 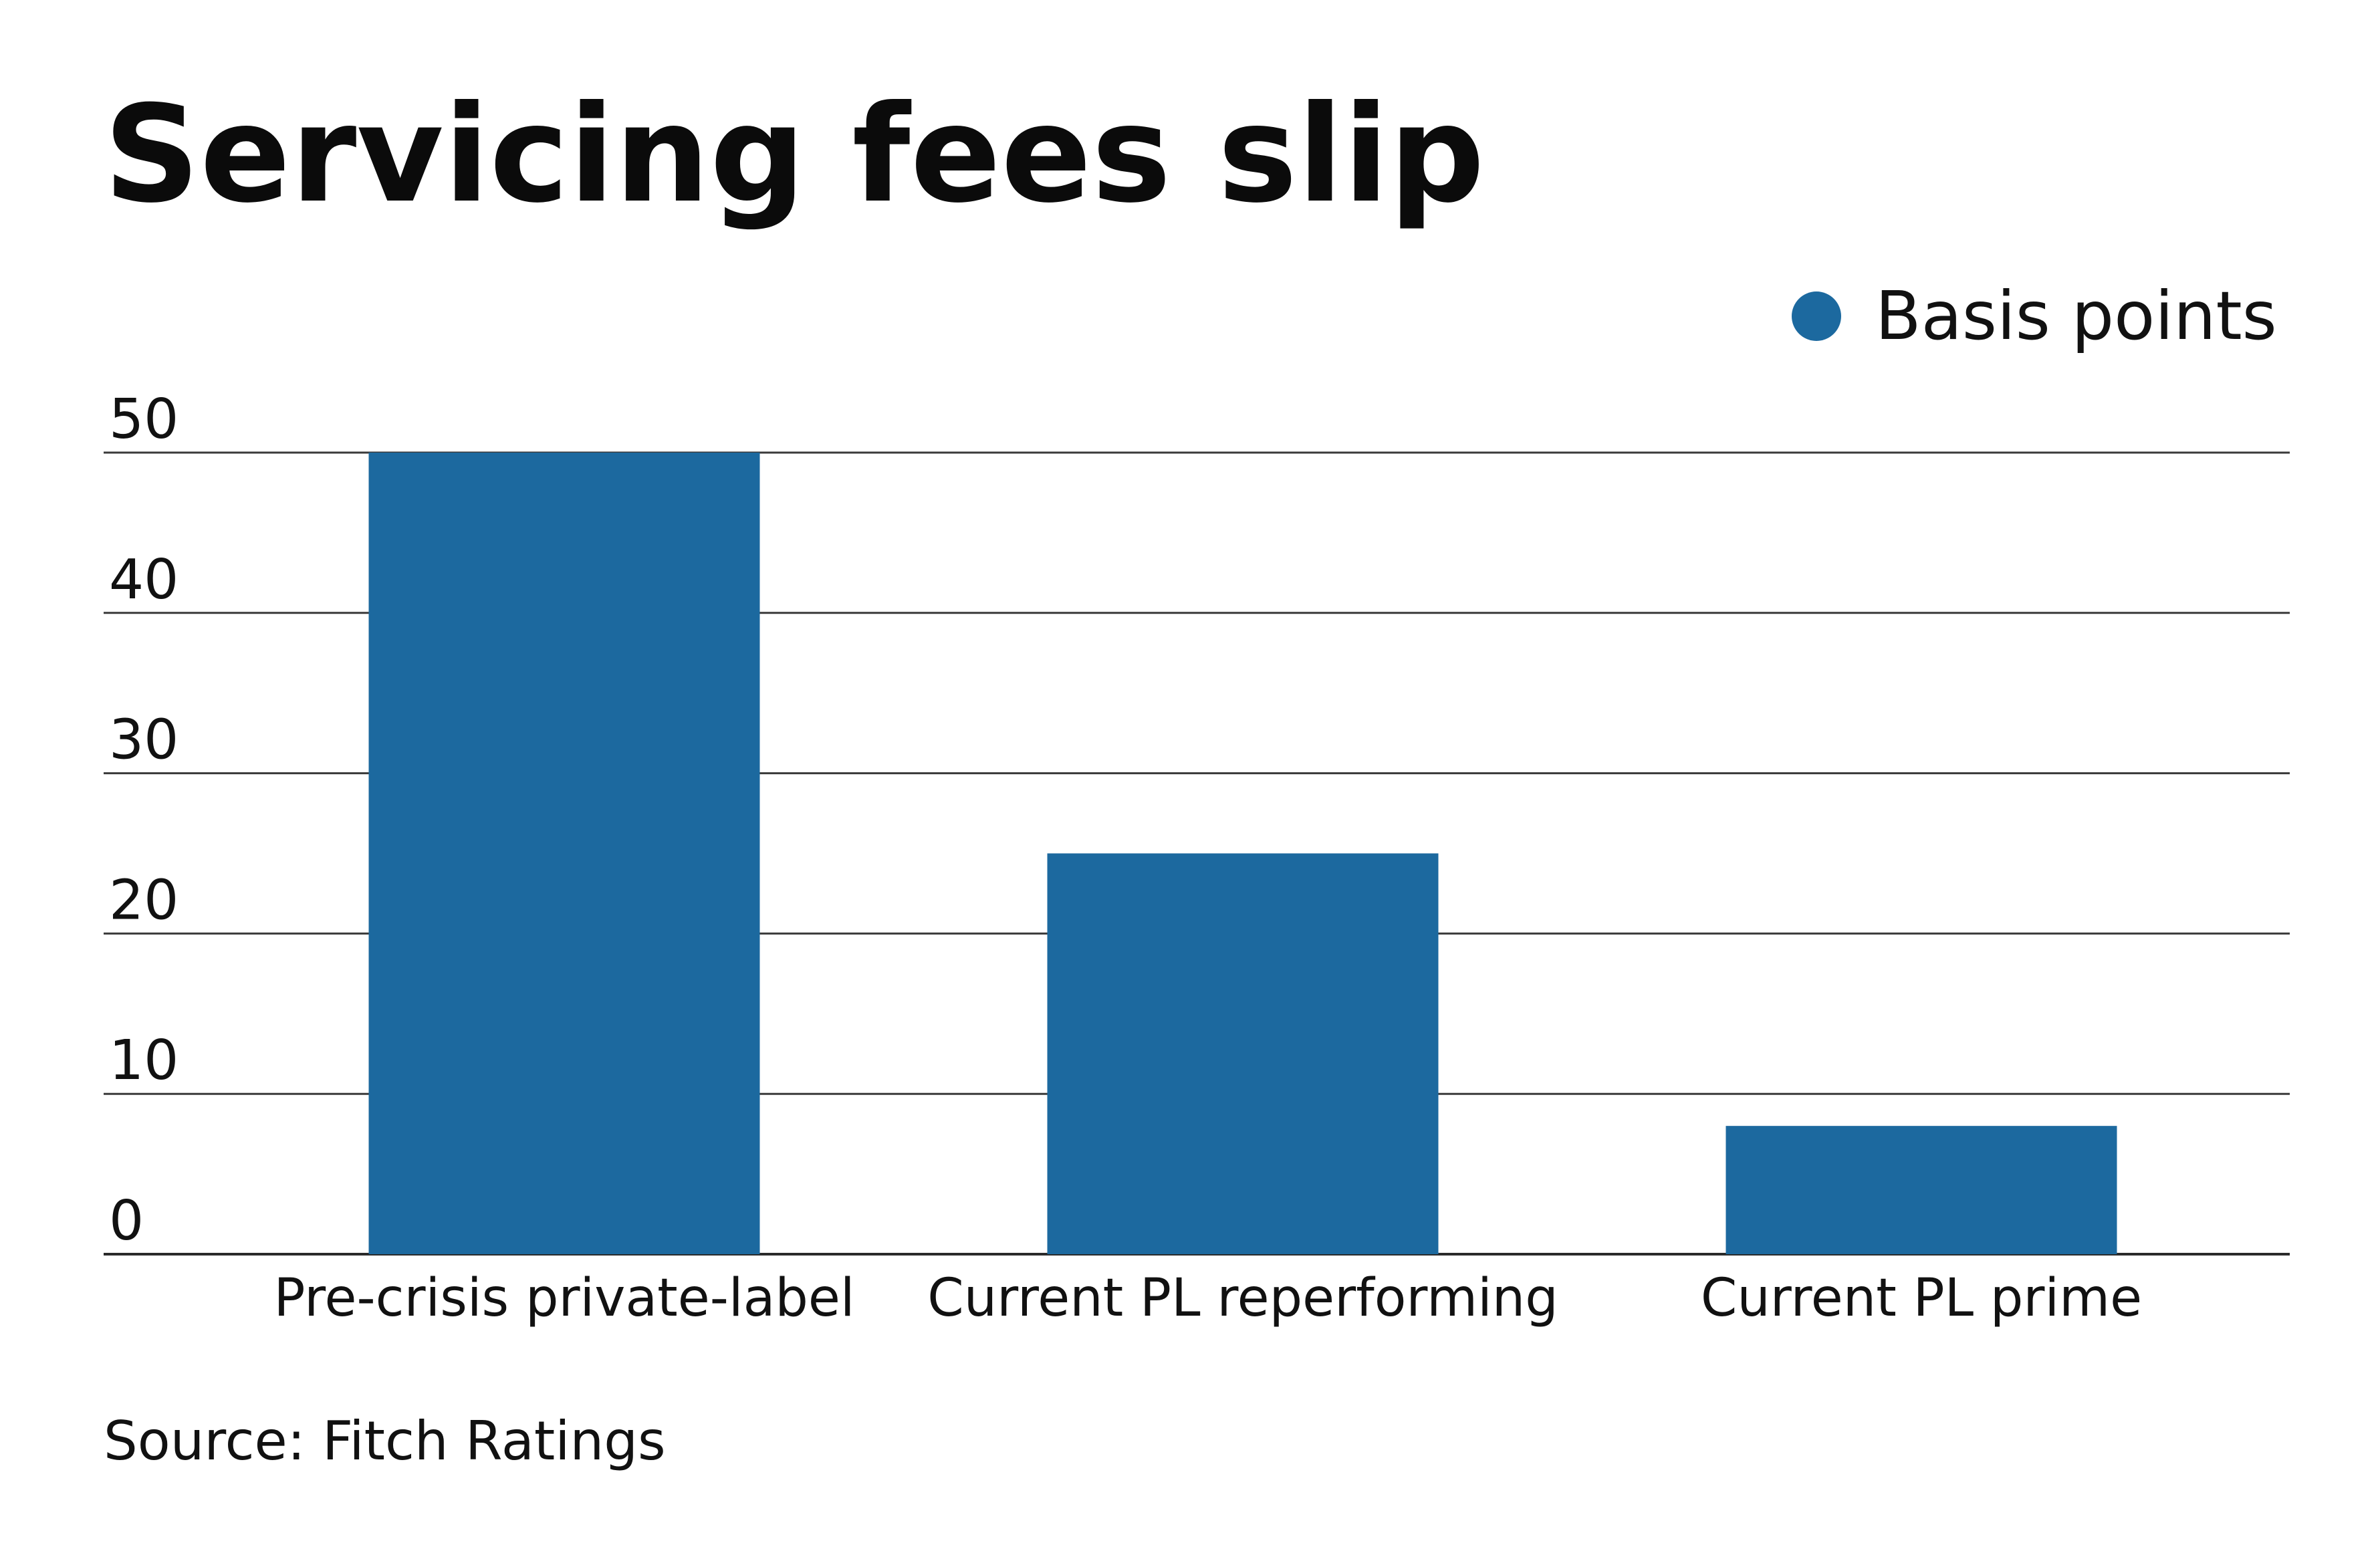 I want to click on y-tick-label: 0, so click(x=126, y=1221).